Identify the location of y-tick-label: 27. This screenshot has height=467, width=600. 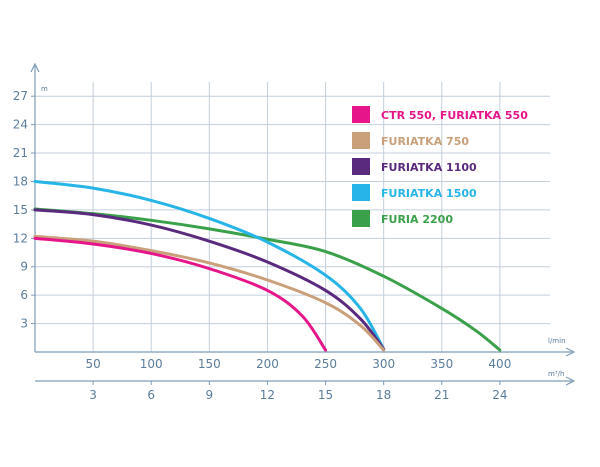
(20, 96).